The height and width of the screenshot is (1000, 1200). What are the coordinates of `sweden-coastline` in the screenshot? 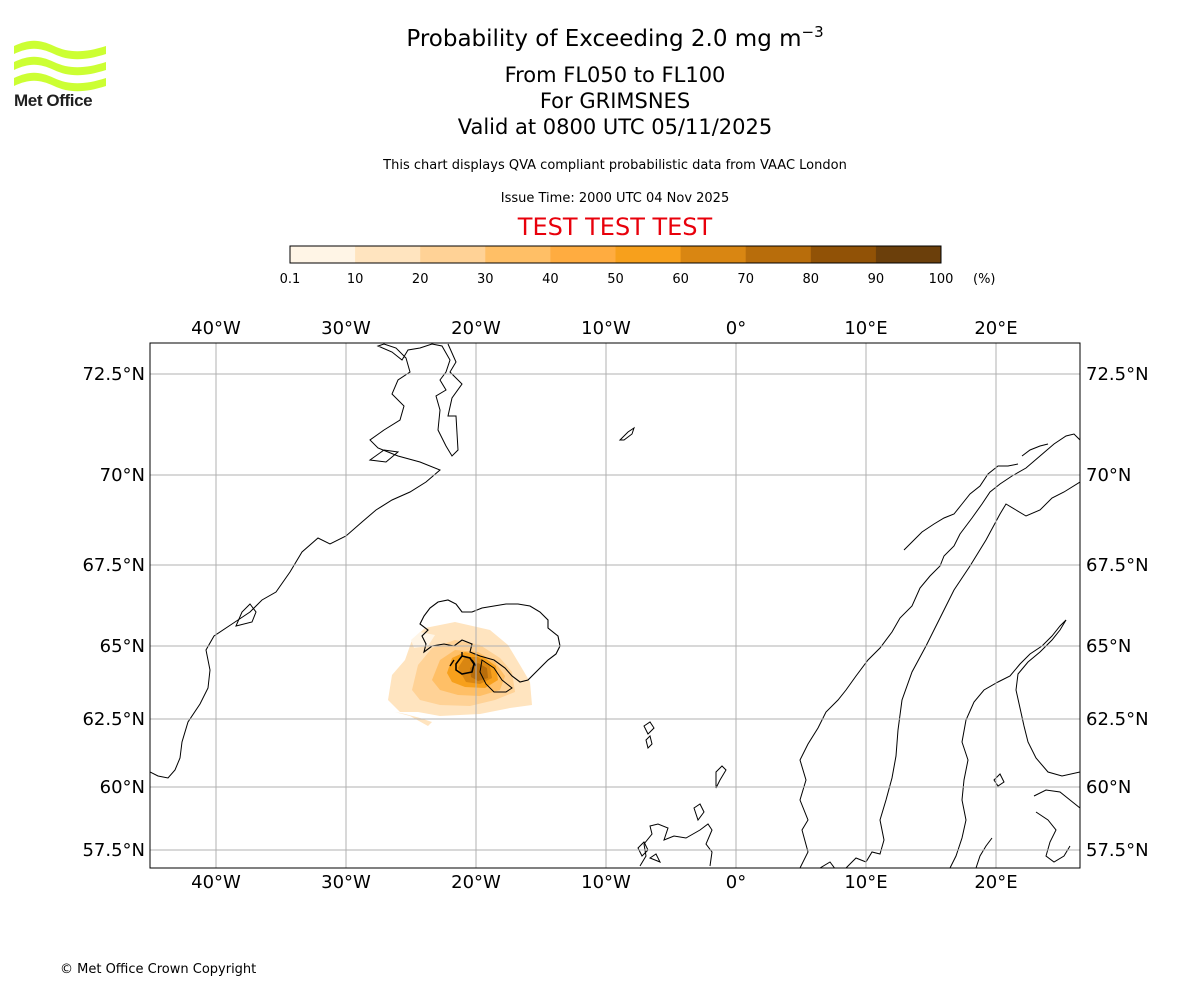 It's located at (1008, 743).